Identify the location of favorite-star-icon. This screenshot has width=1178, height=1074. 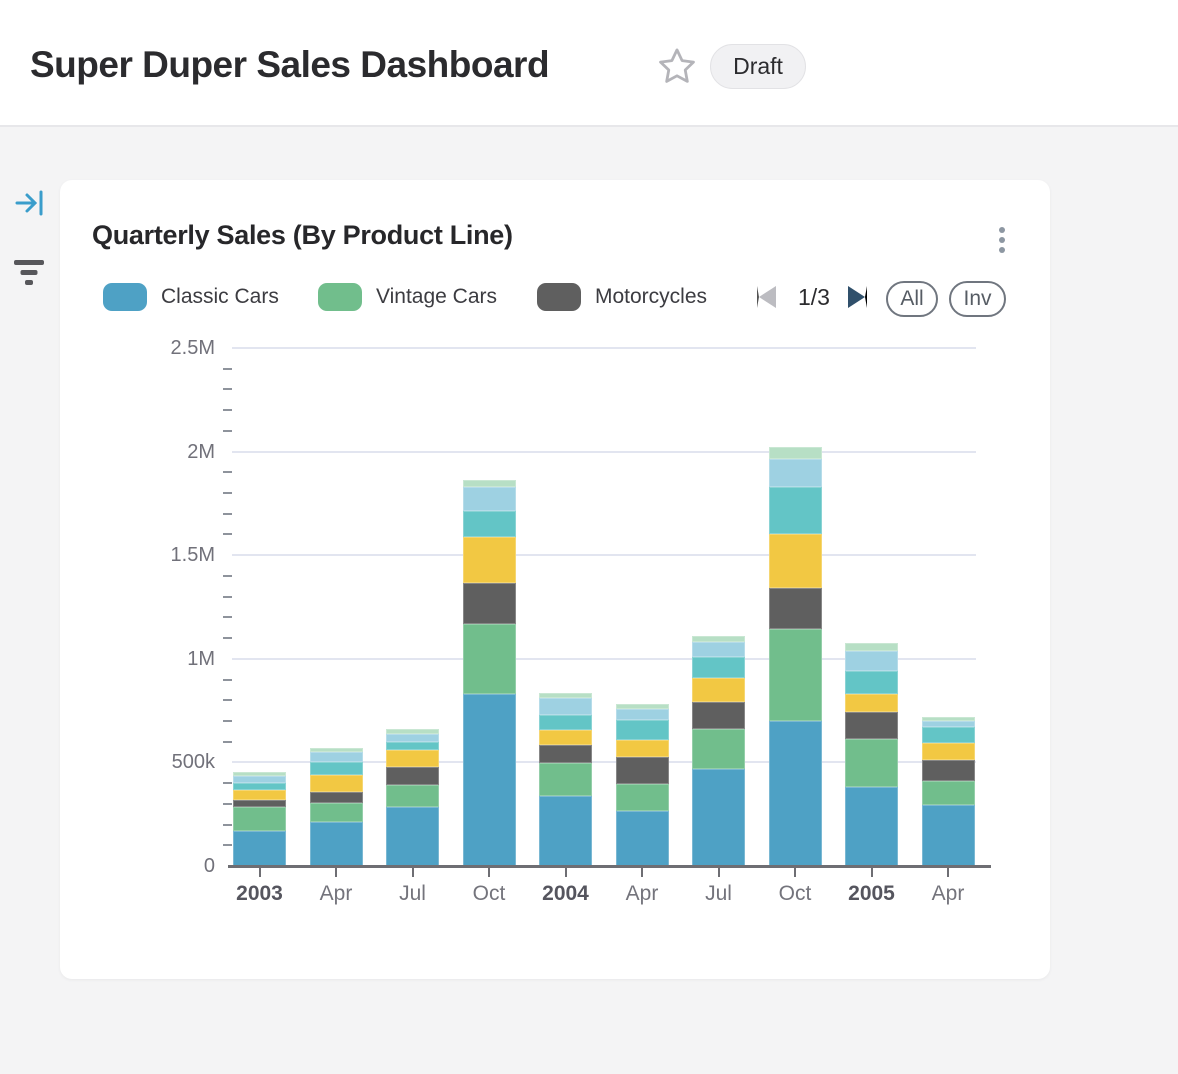
(677, 66).